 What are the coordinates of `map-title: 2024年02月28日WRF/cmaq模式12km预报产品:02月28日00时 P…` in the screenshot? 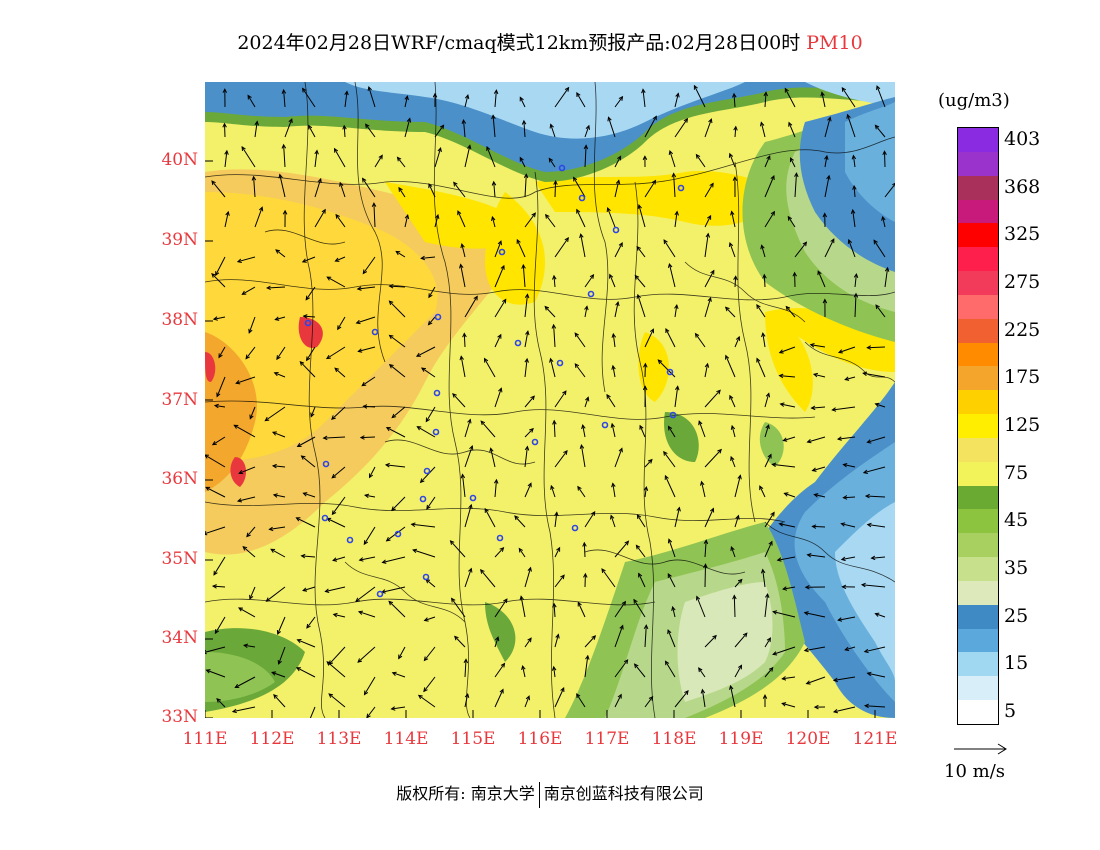 It's located at (550, 41).